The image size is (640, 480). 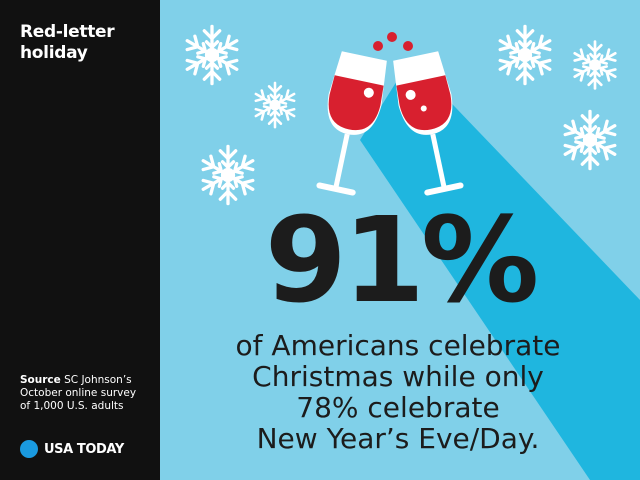 I want to click on headline: 91%, so click(x=401, y=260).